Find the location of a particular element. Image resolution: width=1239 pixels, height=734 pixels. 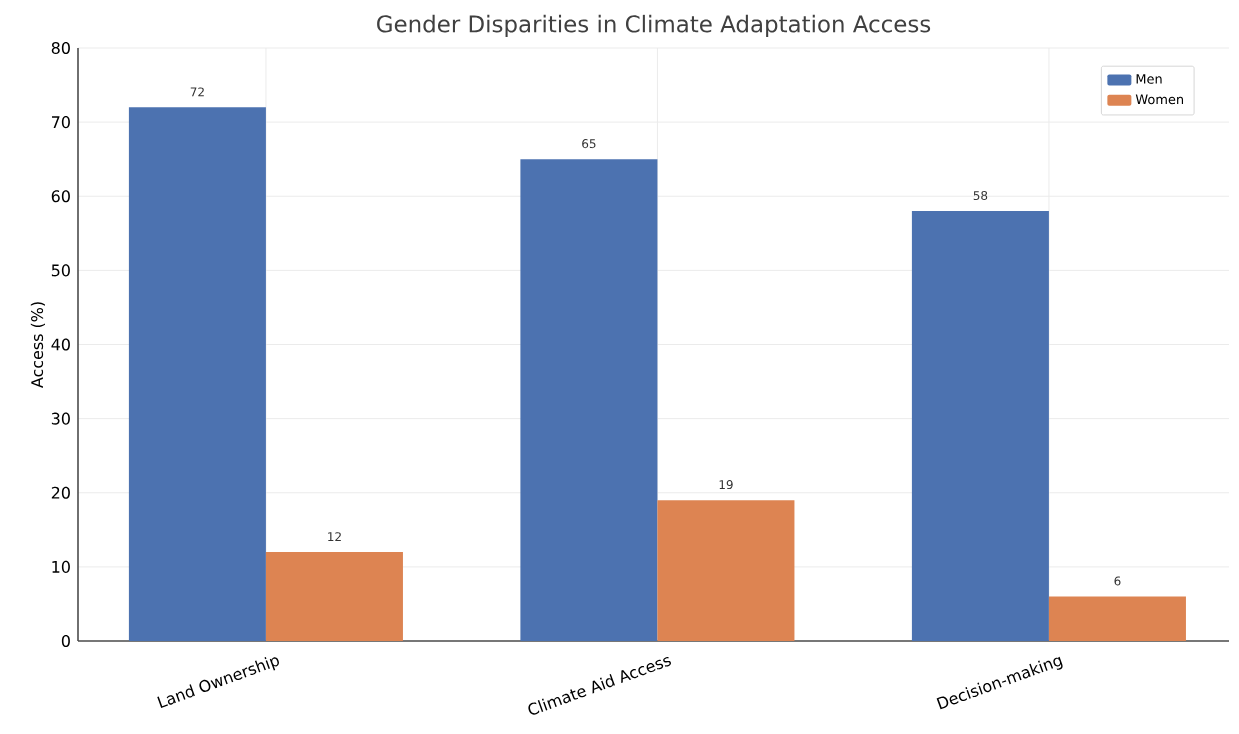

legend-label: Women is located at coordinates (1159, 99).